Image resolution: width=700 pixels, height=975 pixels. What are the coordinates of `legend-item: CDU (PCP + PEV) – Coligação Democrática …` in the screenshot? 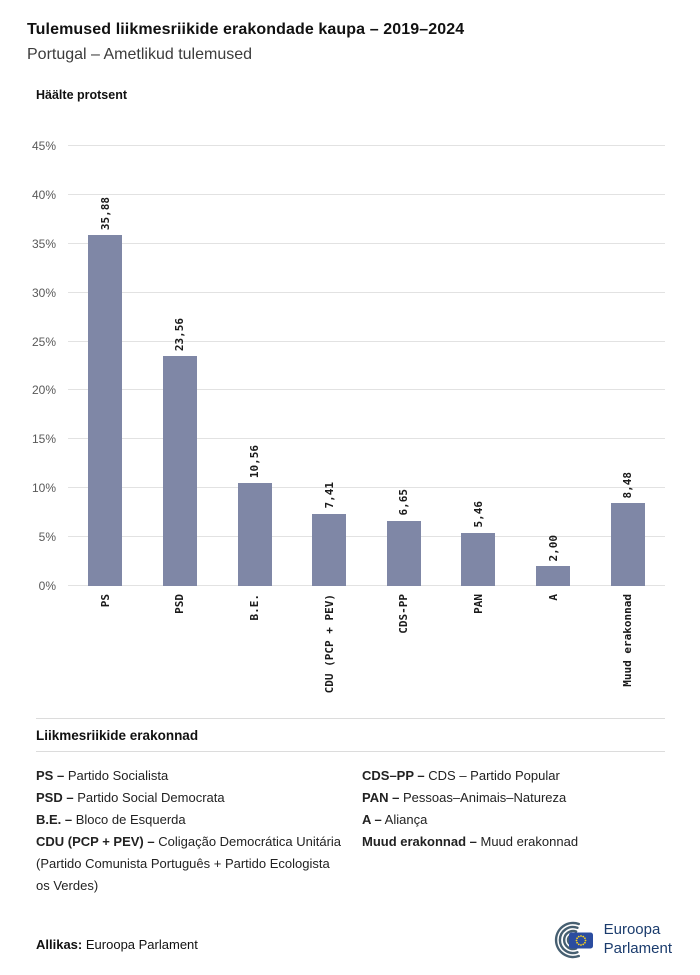 It's located at (199, 864).